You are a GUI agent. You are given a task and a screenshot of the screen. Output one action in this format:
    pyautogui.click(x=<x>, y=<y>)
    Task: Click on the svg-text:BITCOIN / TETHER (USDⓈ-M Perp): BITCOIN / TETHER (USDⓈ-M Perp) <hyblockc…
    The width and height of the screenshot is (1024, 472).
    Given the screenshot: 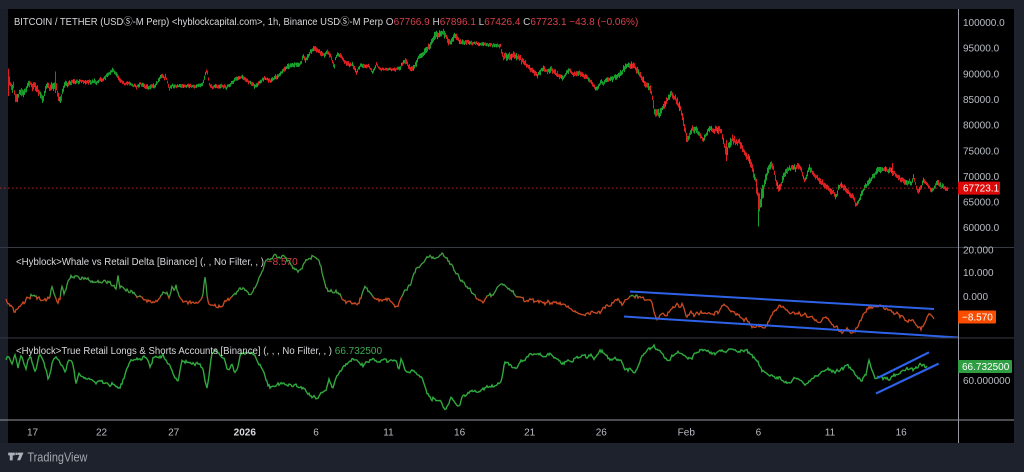 What is the action you would take?
    pyautogui.click(x=326, y=22)
    